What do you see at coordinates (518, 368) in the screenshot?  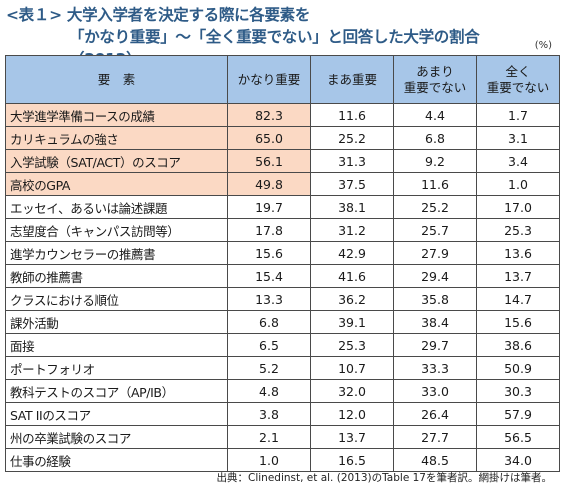 I see `cell-value: 50.9` at bounding box center [518, 368].